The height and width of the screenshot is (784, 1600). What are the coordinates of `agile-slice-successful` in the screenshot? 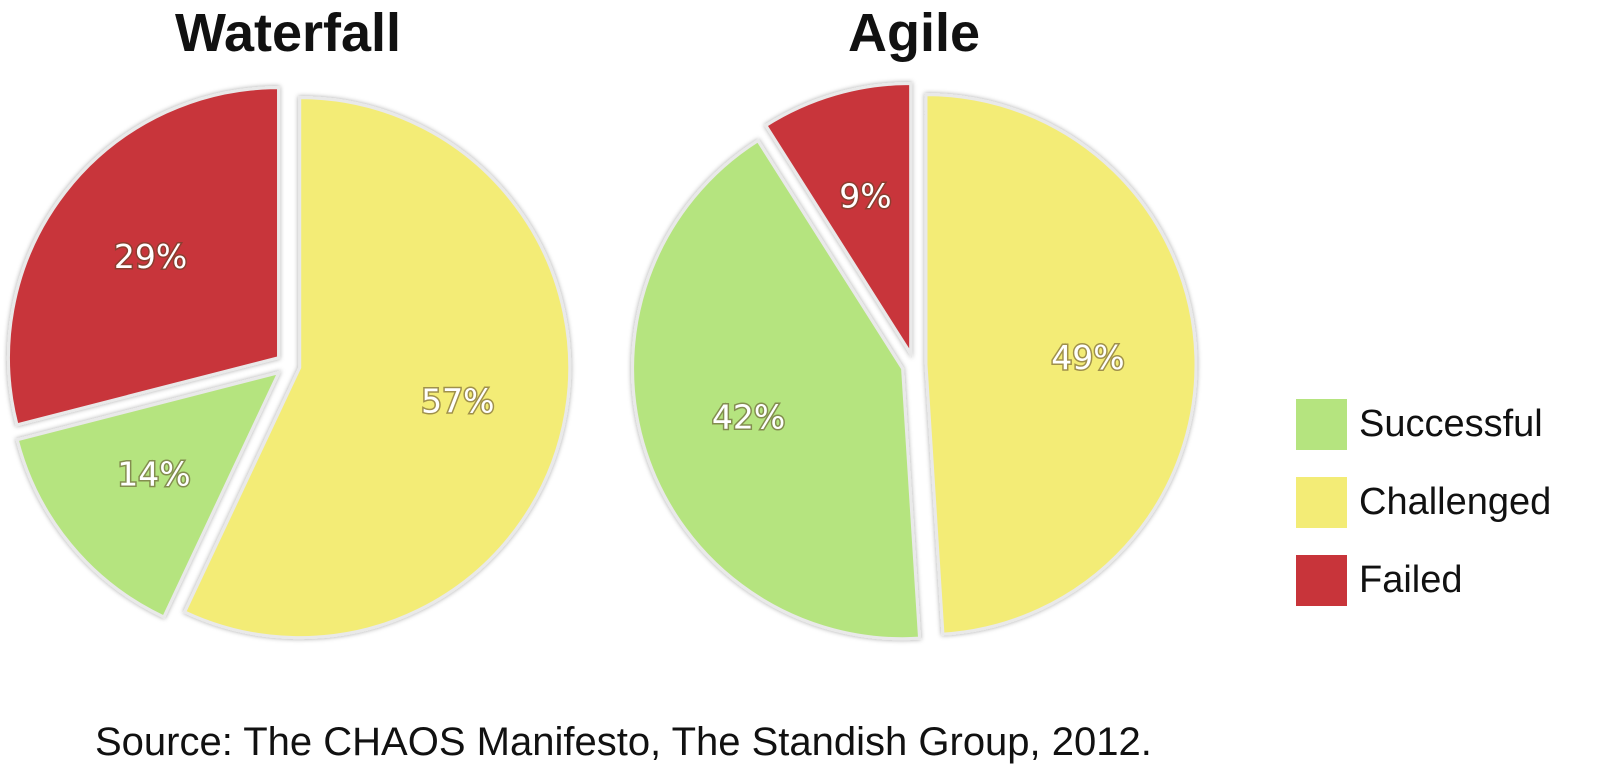 It's located at (776, 389).